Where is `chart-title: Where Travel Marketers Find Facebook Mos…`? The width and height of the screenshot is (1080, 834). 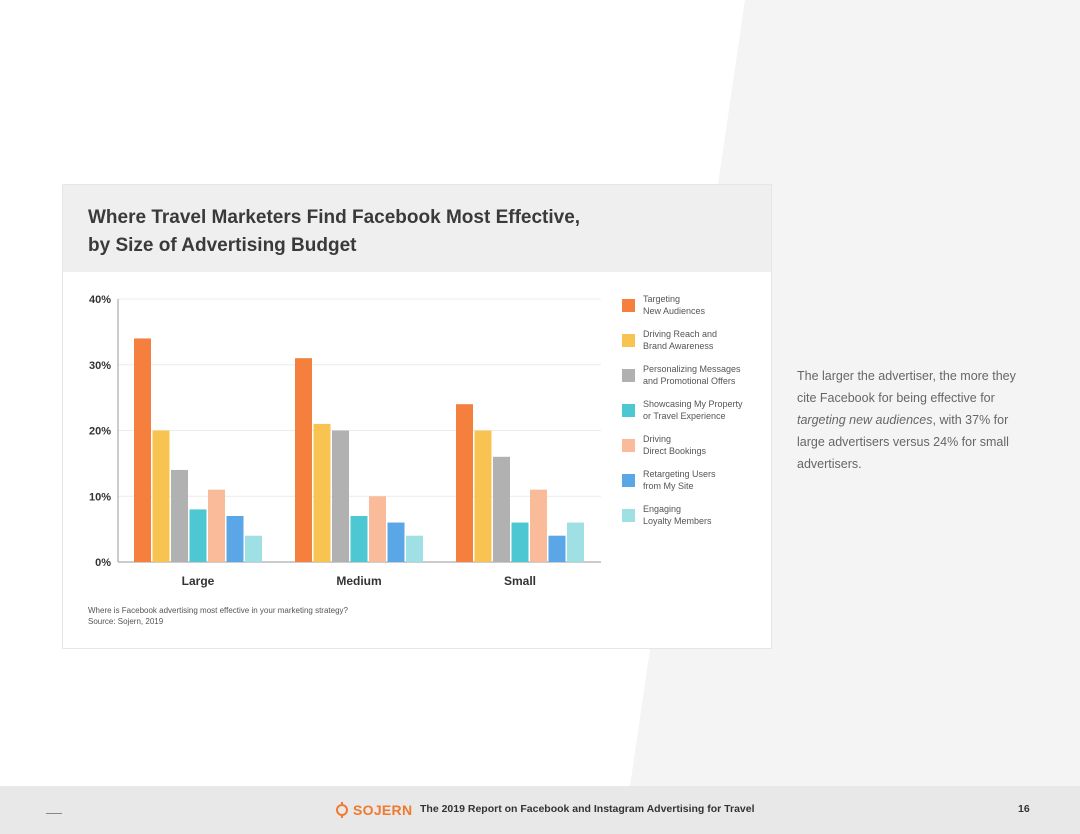
chart-title: Where Travel Marketers Find Facebook Mos… is located at coordinates (368, 232).